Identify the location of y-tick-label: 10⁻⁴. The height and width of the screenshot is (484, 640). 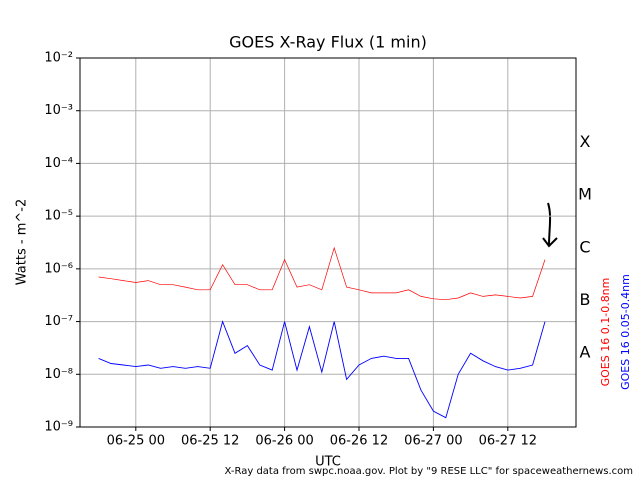
(58, 163).